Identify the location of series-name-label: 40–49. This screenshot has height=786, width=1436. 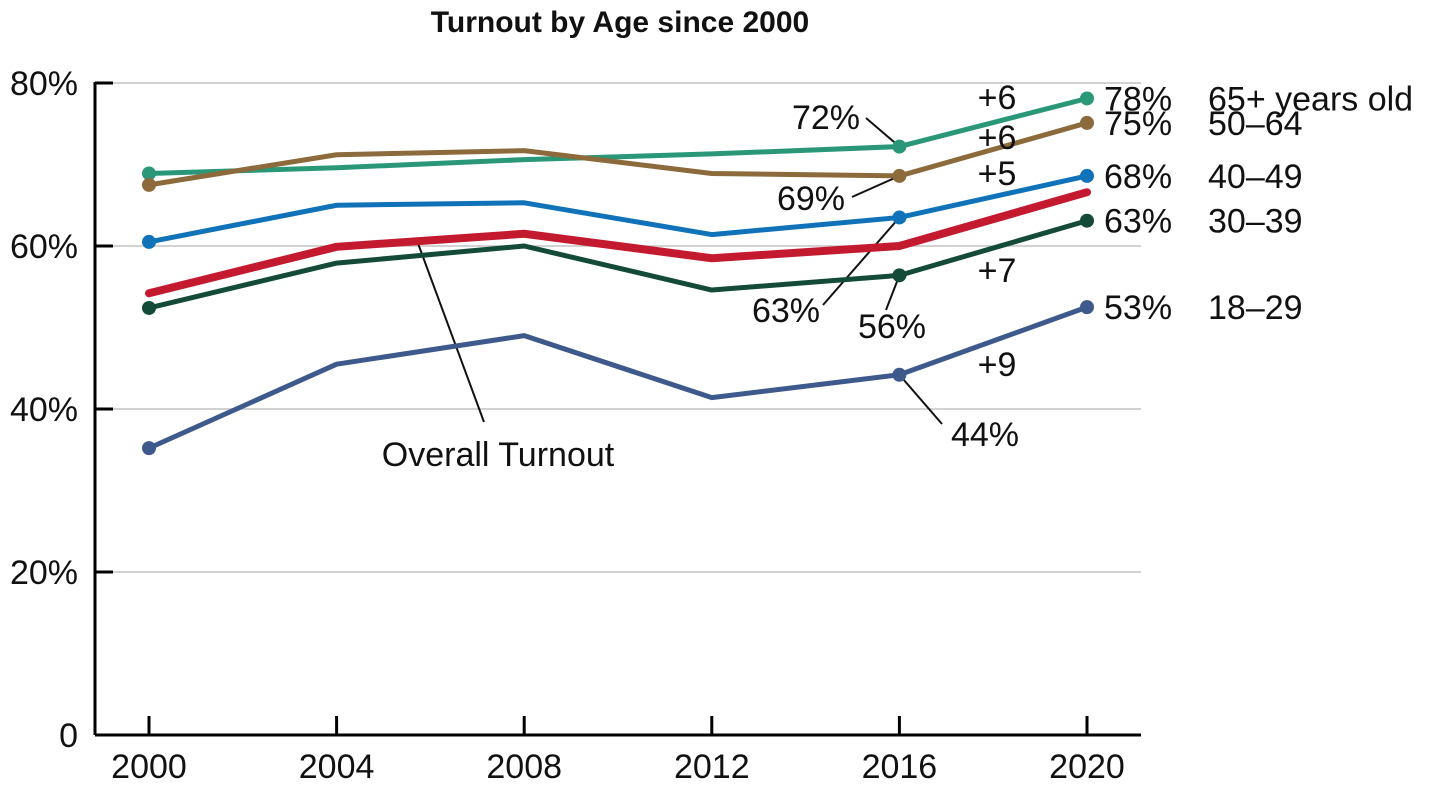
(1255, 177).